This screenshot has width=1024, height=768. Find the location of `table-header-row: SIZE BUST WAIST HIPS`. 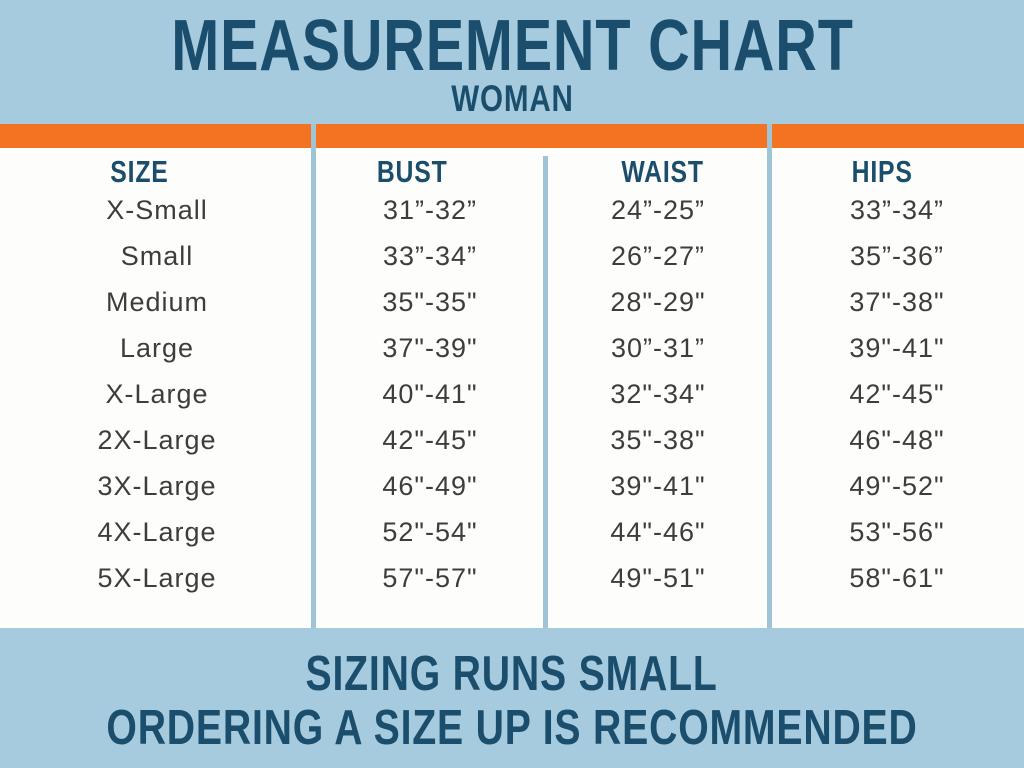

table-header-row: SIZE BUST WAIST HIPS is located at coordinates (512, 172).